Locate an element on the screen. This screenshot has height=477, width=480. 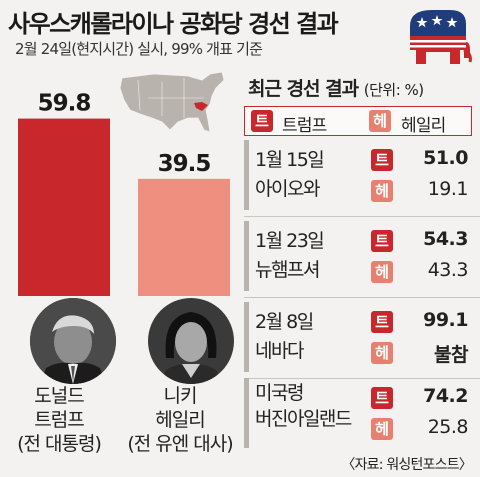
row-date: 2월 8일 is located at coordinates (284, 322).